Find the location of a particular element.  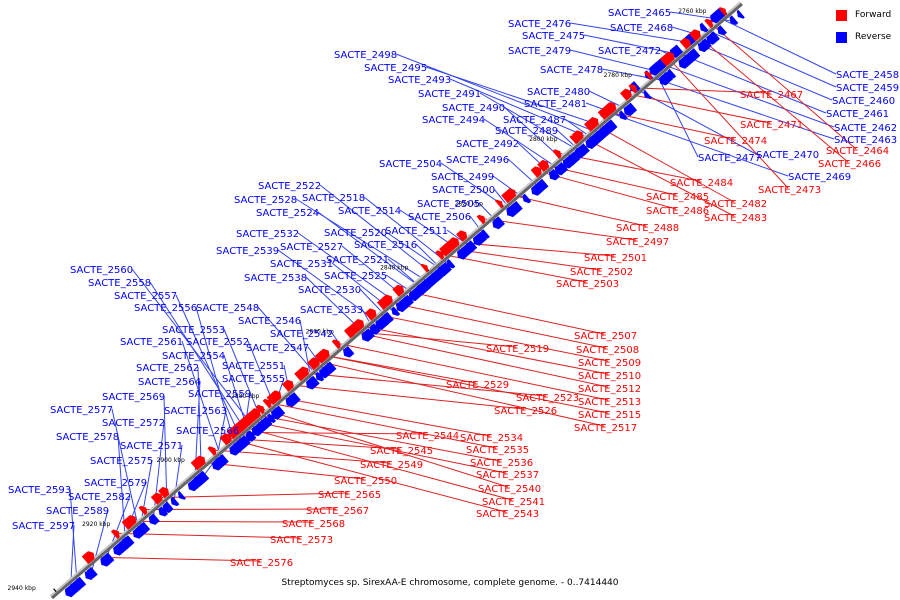

gene-label-reverse: SACTE_2566 is located at coordinates (207, 431).